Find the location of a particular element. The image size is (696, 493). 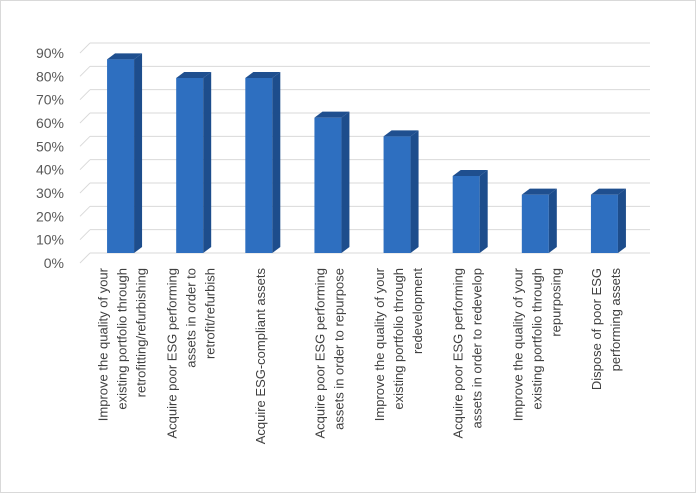

category-label: Dispose of poor ESG performing assets is located at coordinates (606, 329).